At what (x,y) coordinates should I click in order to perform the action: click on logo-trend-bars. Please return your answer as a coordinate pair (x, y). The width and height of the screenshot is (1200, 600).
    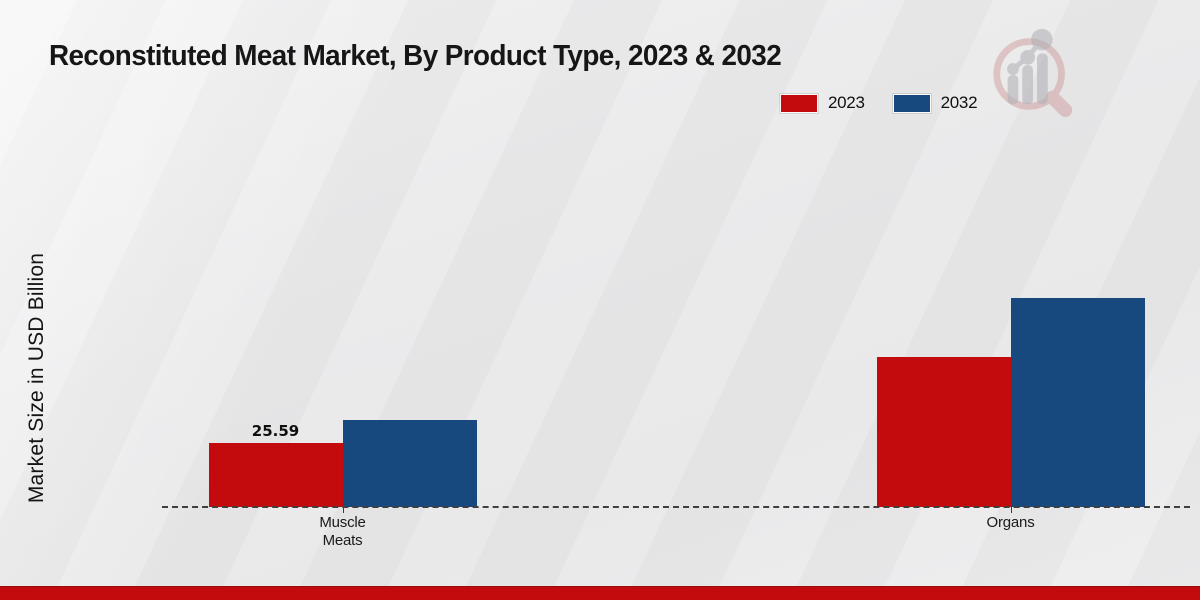
    Looking at the image, I should click on (1030, 66).